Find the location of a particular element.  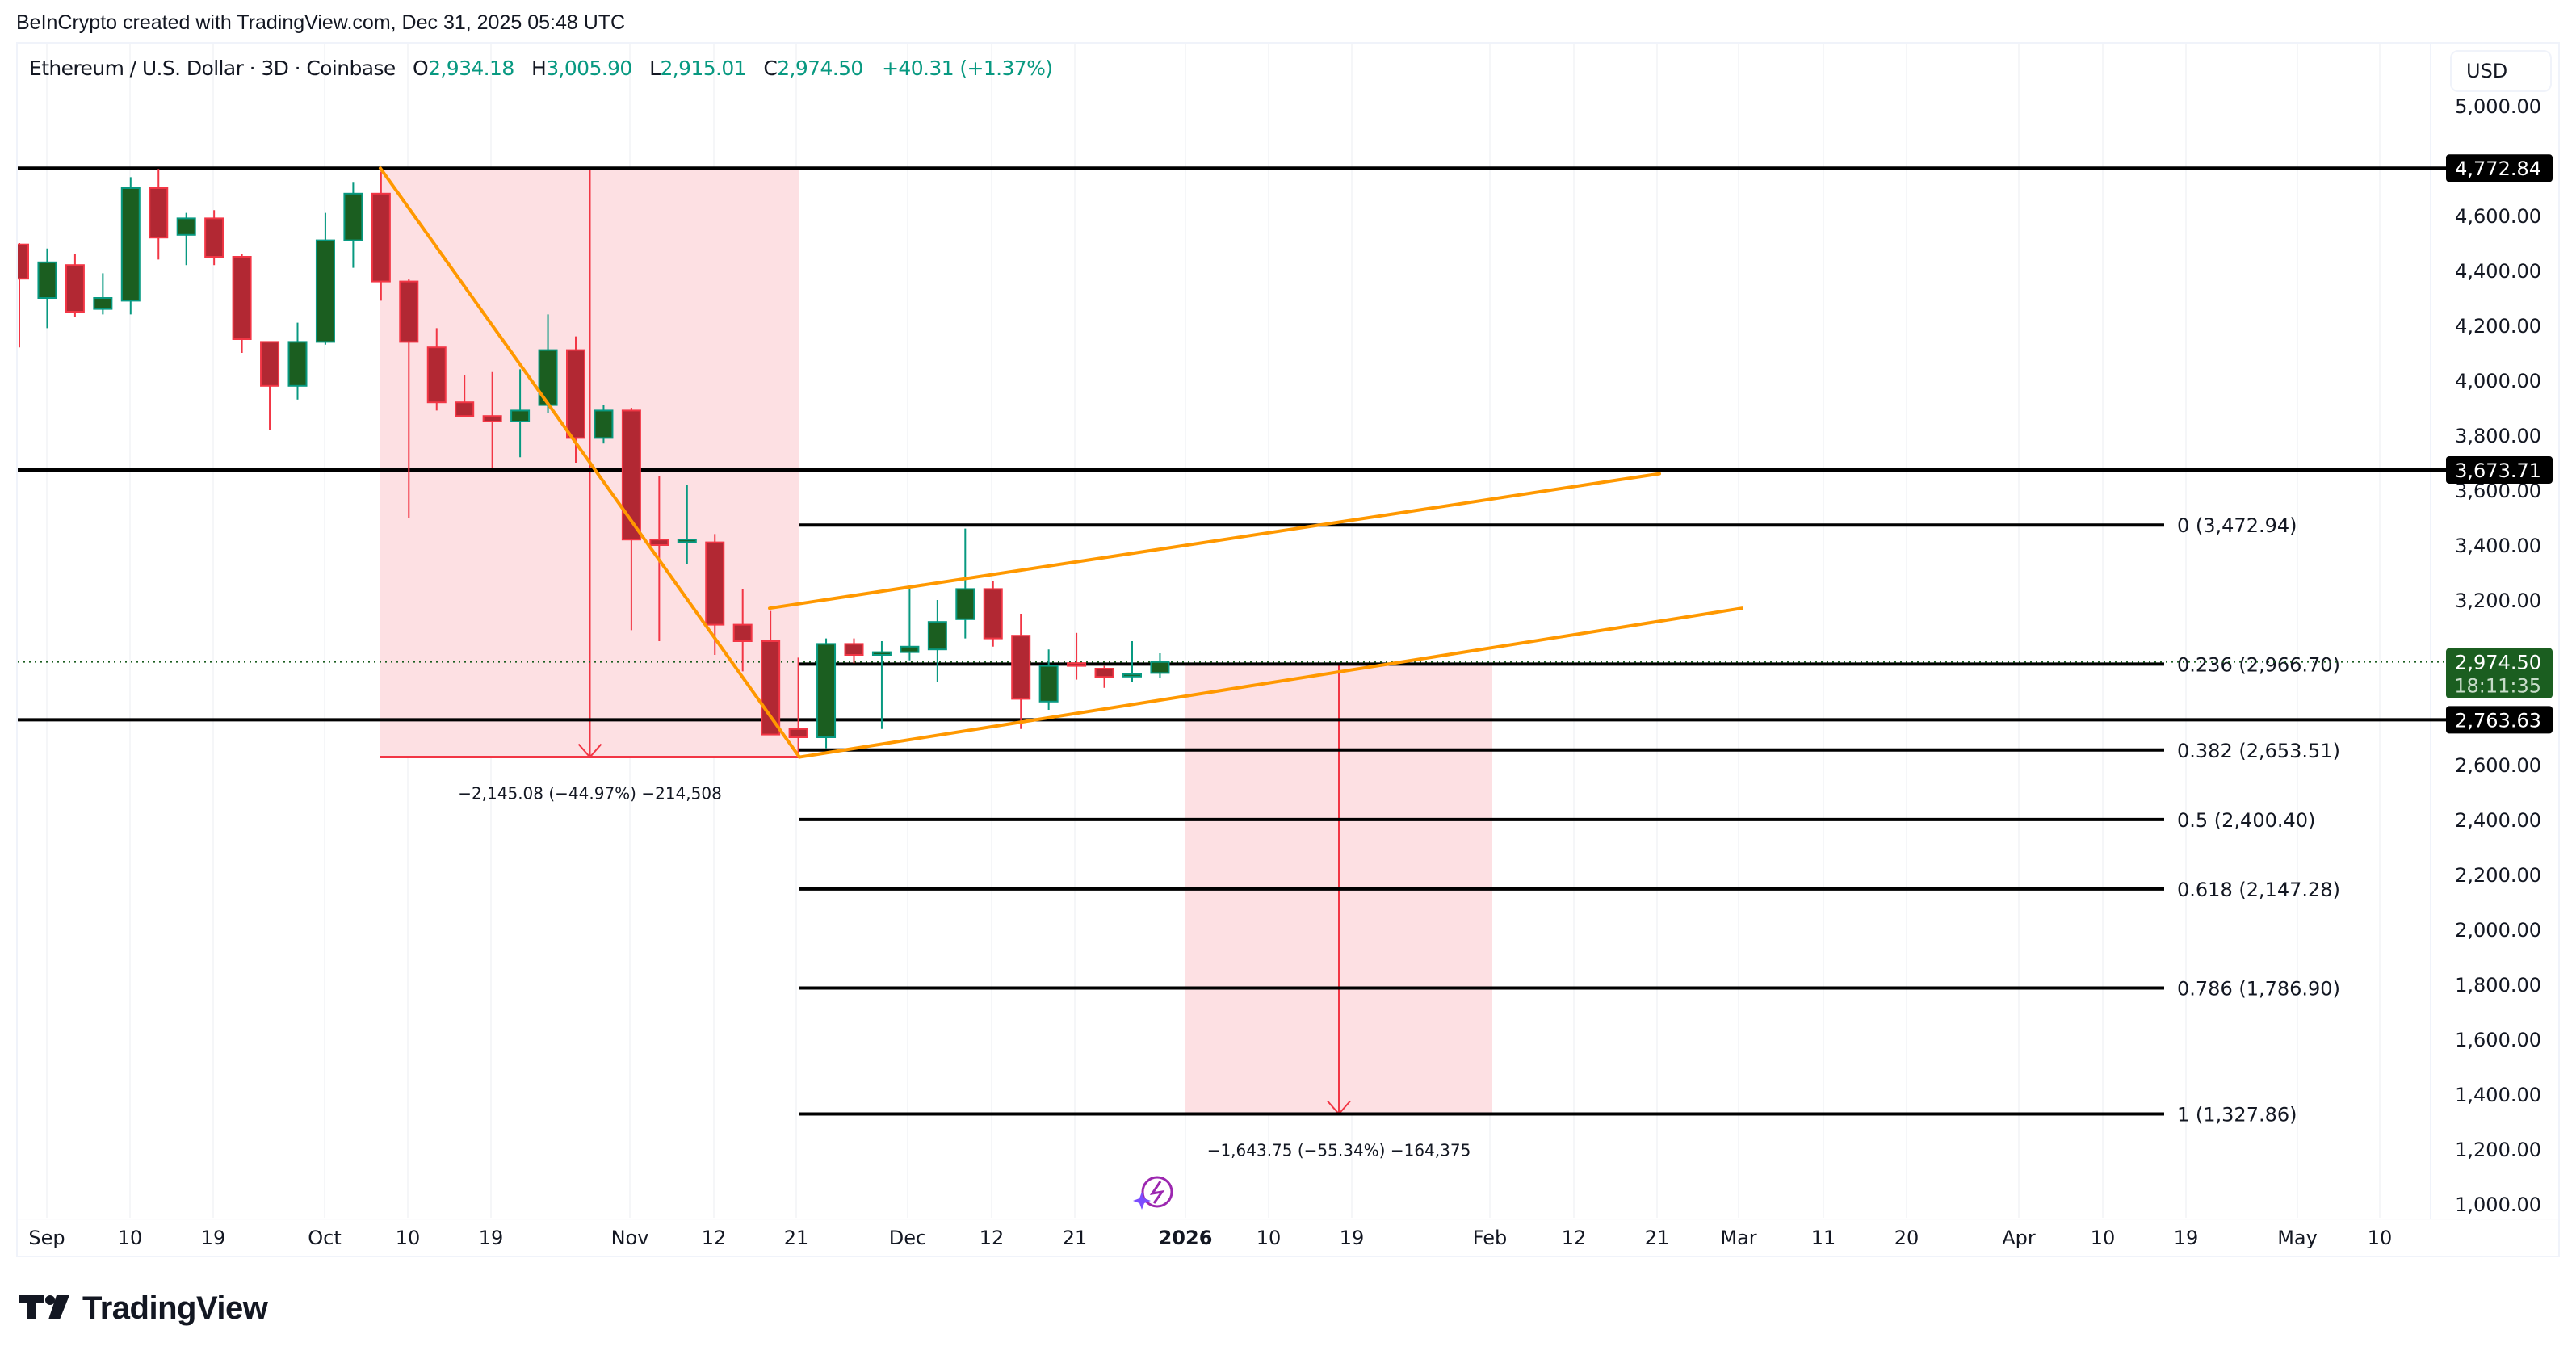

price-tag-label: 3,673.71 is located at coordinates (2498, 471).